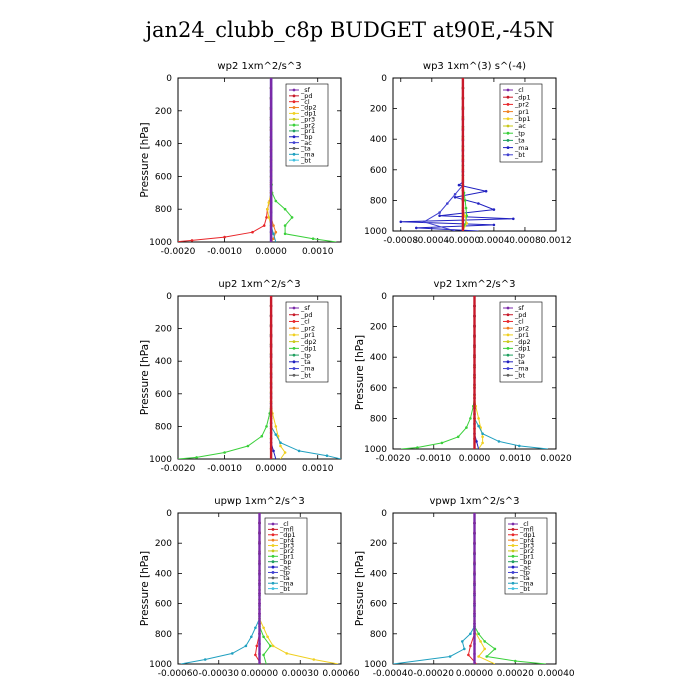 The height and width of the screenshot is (700, 700). What do you see at coordinates (525, 241) in the screenshot?
I see `x-tick-label: 0.0008` at bounding box center [525, 241].